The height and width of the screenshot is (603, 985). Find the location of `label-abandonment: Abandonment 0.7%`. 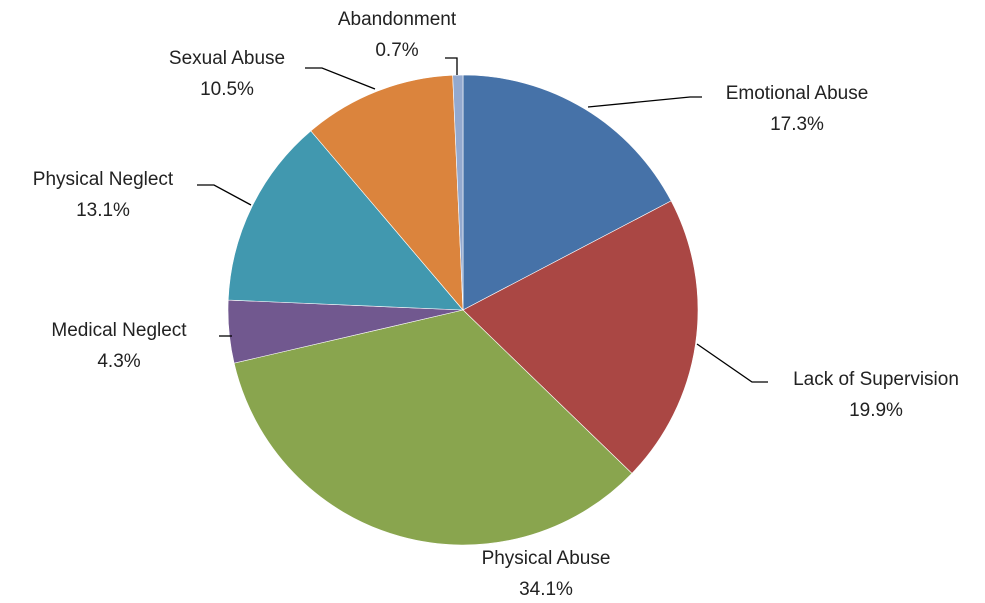

label-abandonment: Abandonment 0.7% is located at coordinates (397, 35).